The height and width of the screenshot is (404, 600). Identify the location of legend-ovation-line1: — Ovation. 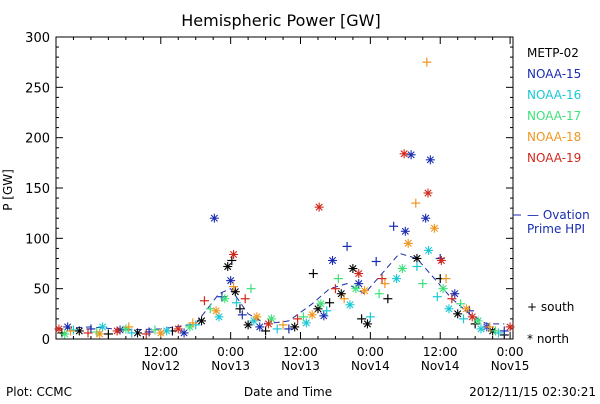
(558, 215).